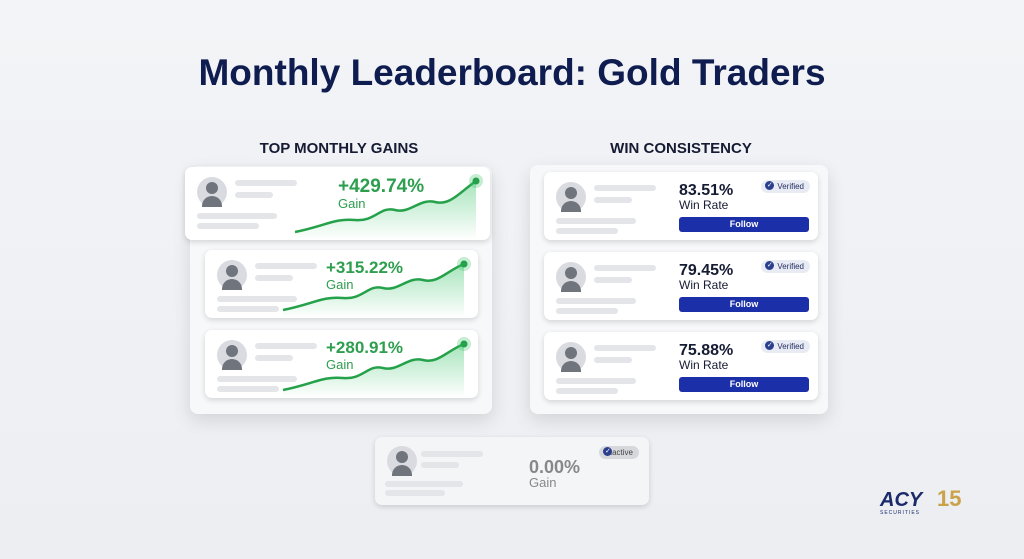 The image size is (1024, 559). I want to click on logo-years: 15, so click(949, 498).